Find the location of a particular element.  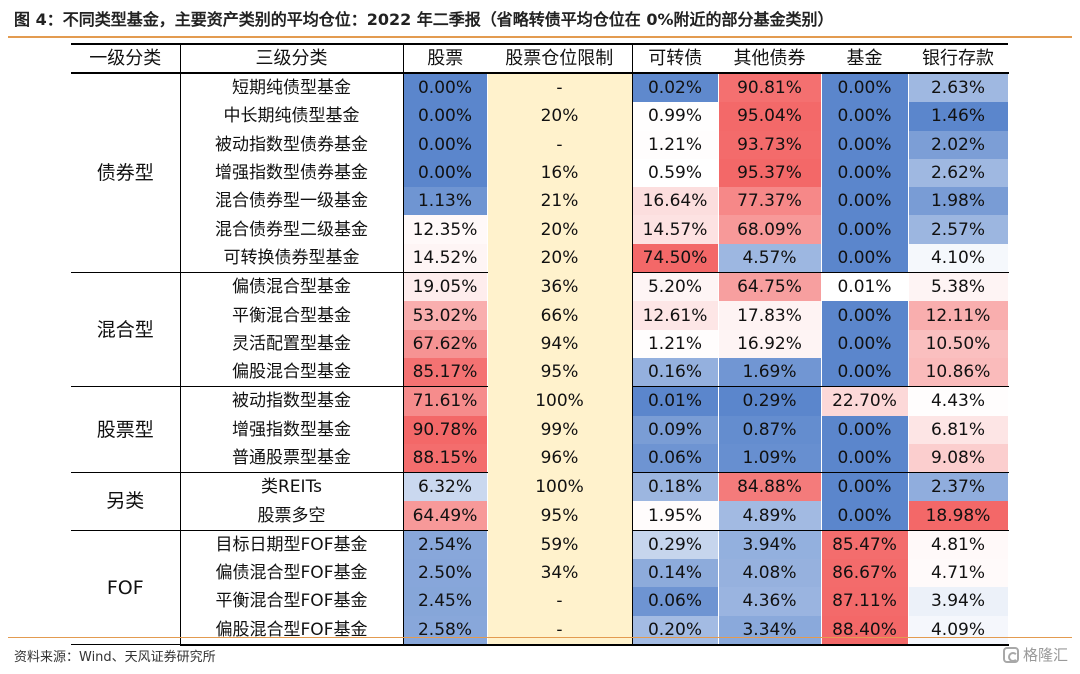

other-bonds-cell: 4.08% is located at coordinates (770, 573).